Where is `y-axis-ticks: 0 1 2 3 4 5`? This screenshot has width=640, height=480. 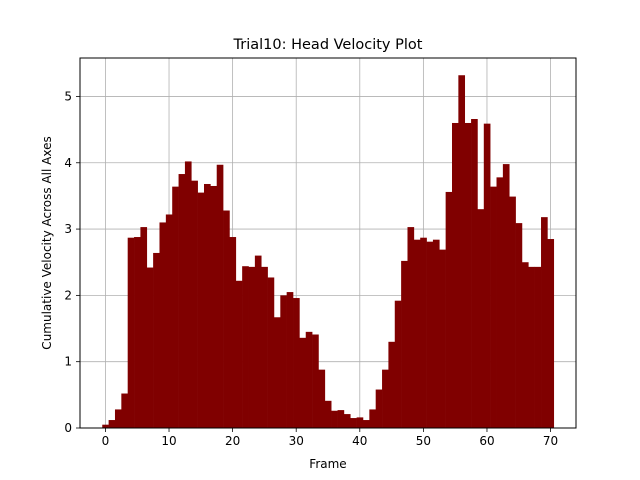 y-axis-ticks: 0 1 2 3 4 5 is located at coordinates (72, 262).